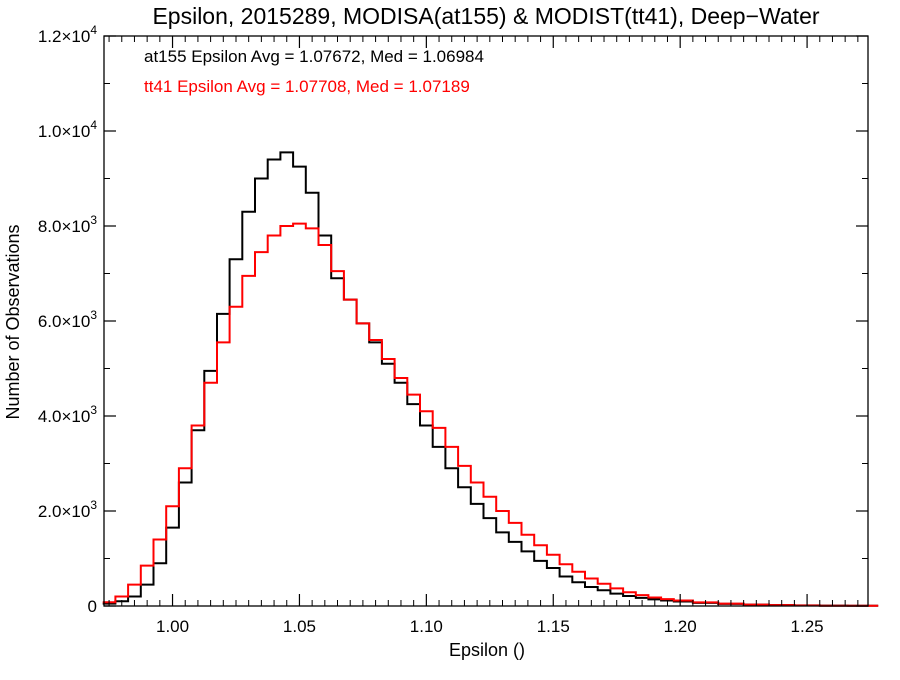 The width and height of the screenshot is (900, 680). I want to click on x-tick-label-4: 1.20, so click(680, 626).